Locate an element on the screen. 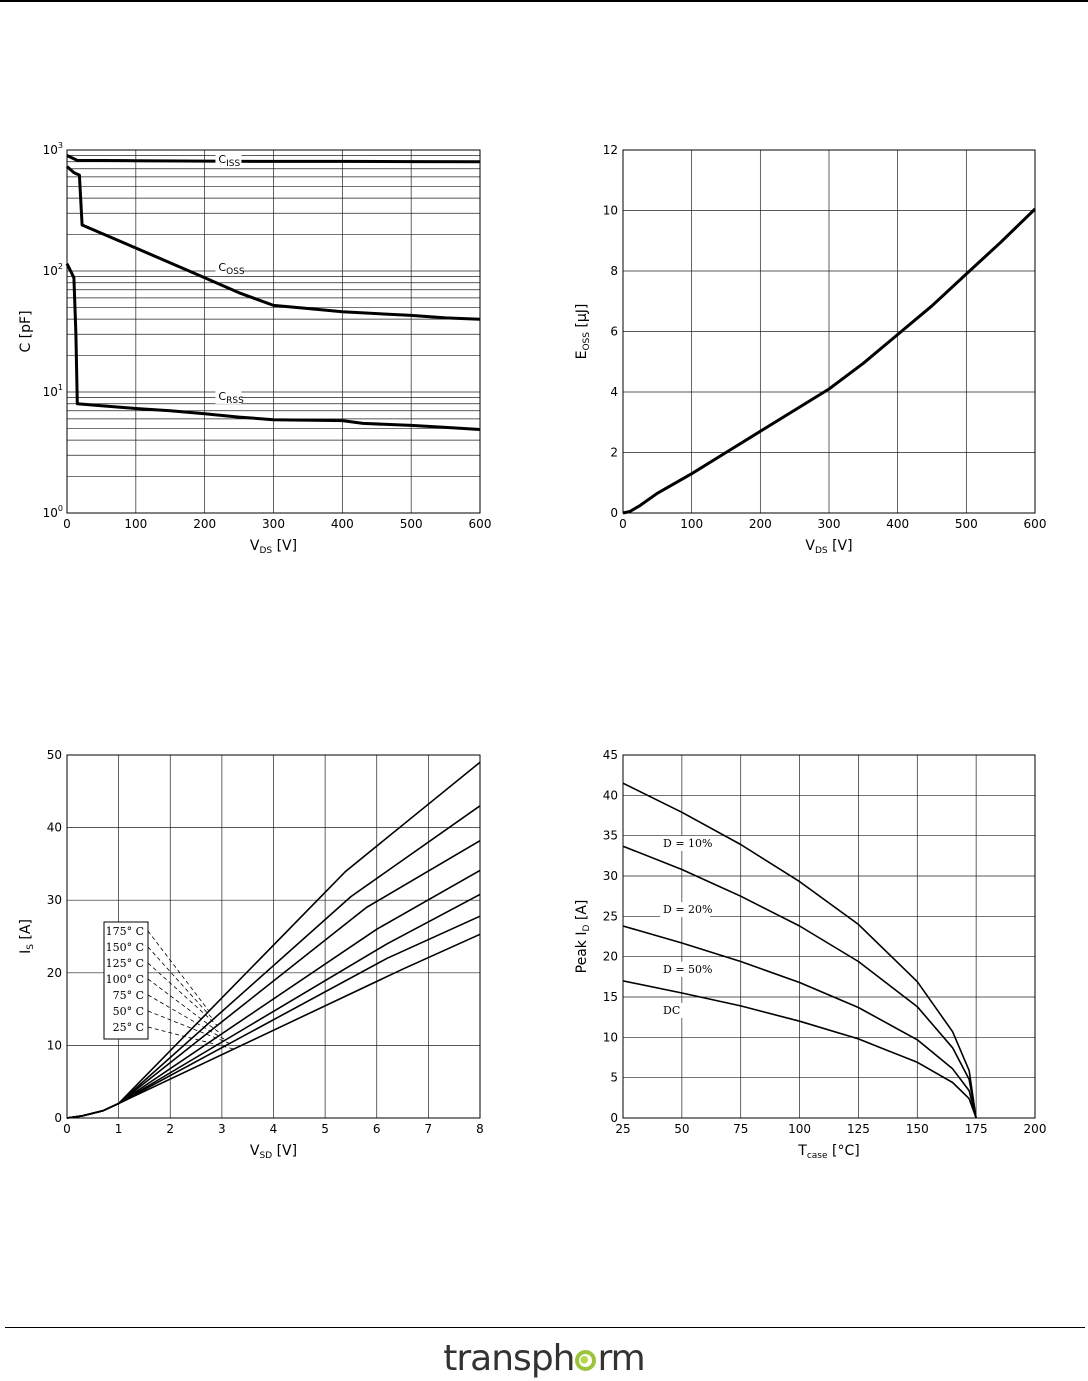 The image size is (1088, 1381). series-label: D = 50% is located at coordinates (687, 969).